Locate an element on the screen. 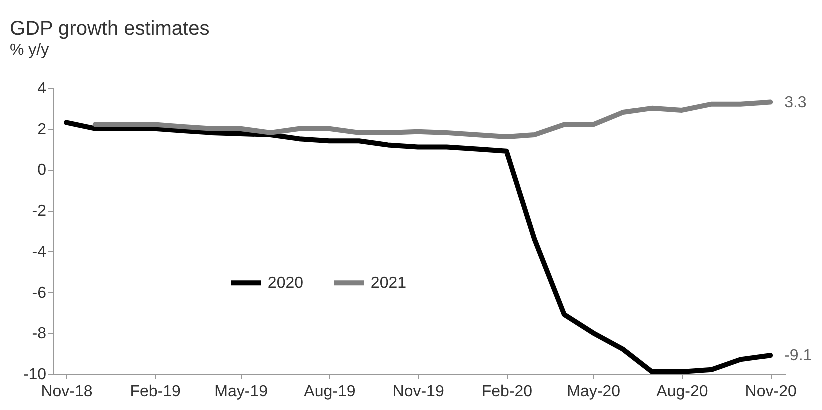 Image resolution: width=822 pixels, height=410 pixels. y-tick-label: -10 is located at coordinates (35, 375).